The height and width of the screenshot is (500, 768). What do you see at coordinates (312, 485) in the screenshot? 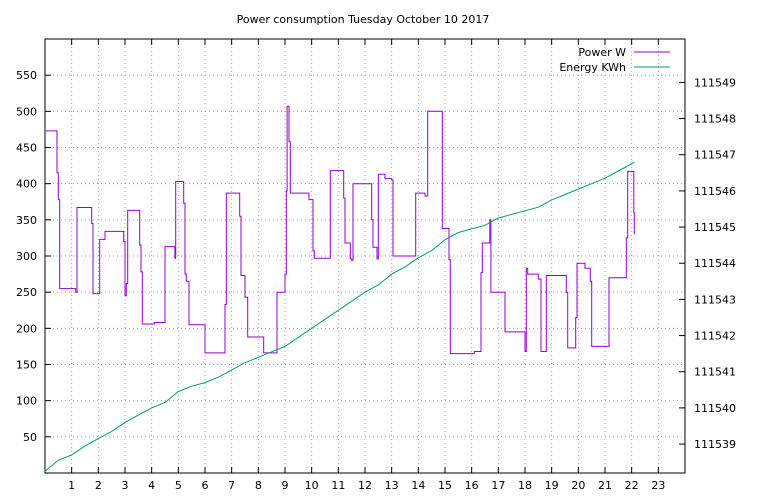
I see `x-tick-label: 10` at bounding box center [312, 485].